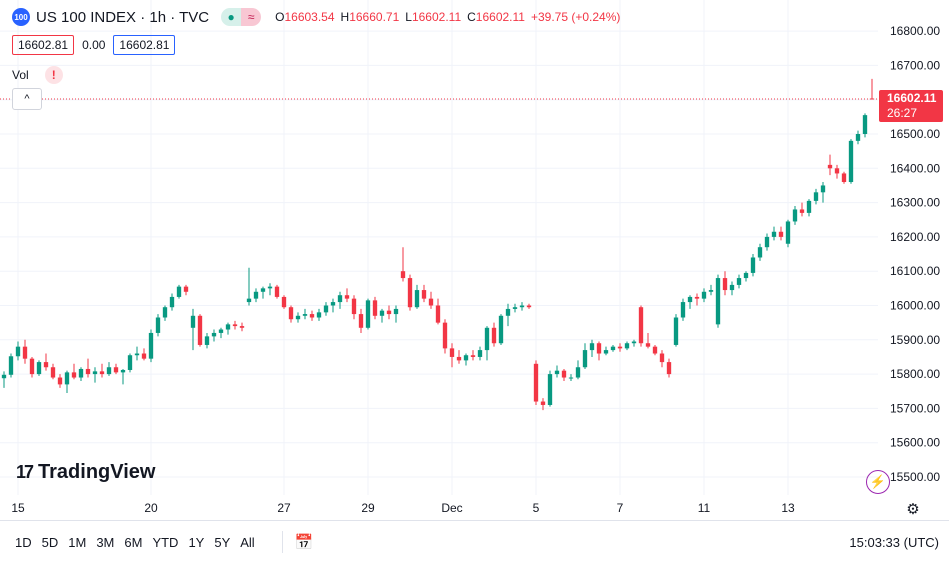 The image size is (949, 564). I want to click on status-pill: ● ≈, so click(241, 17).